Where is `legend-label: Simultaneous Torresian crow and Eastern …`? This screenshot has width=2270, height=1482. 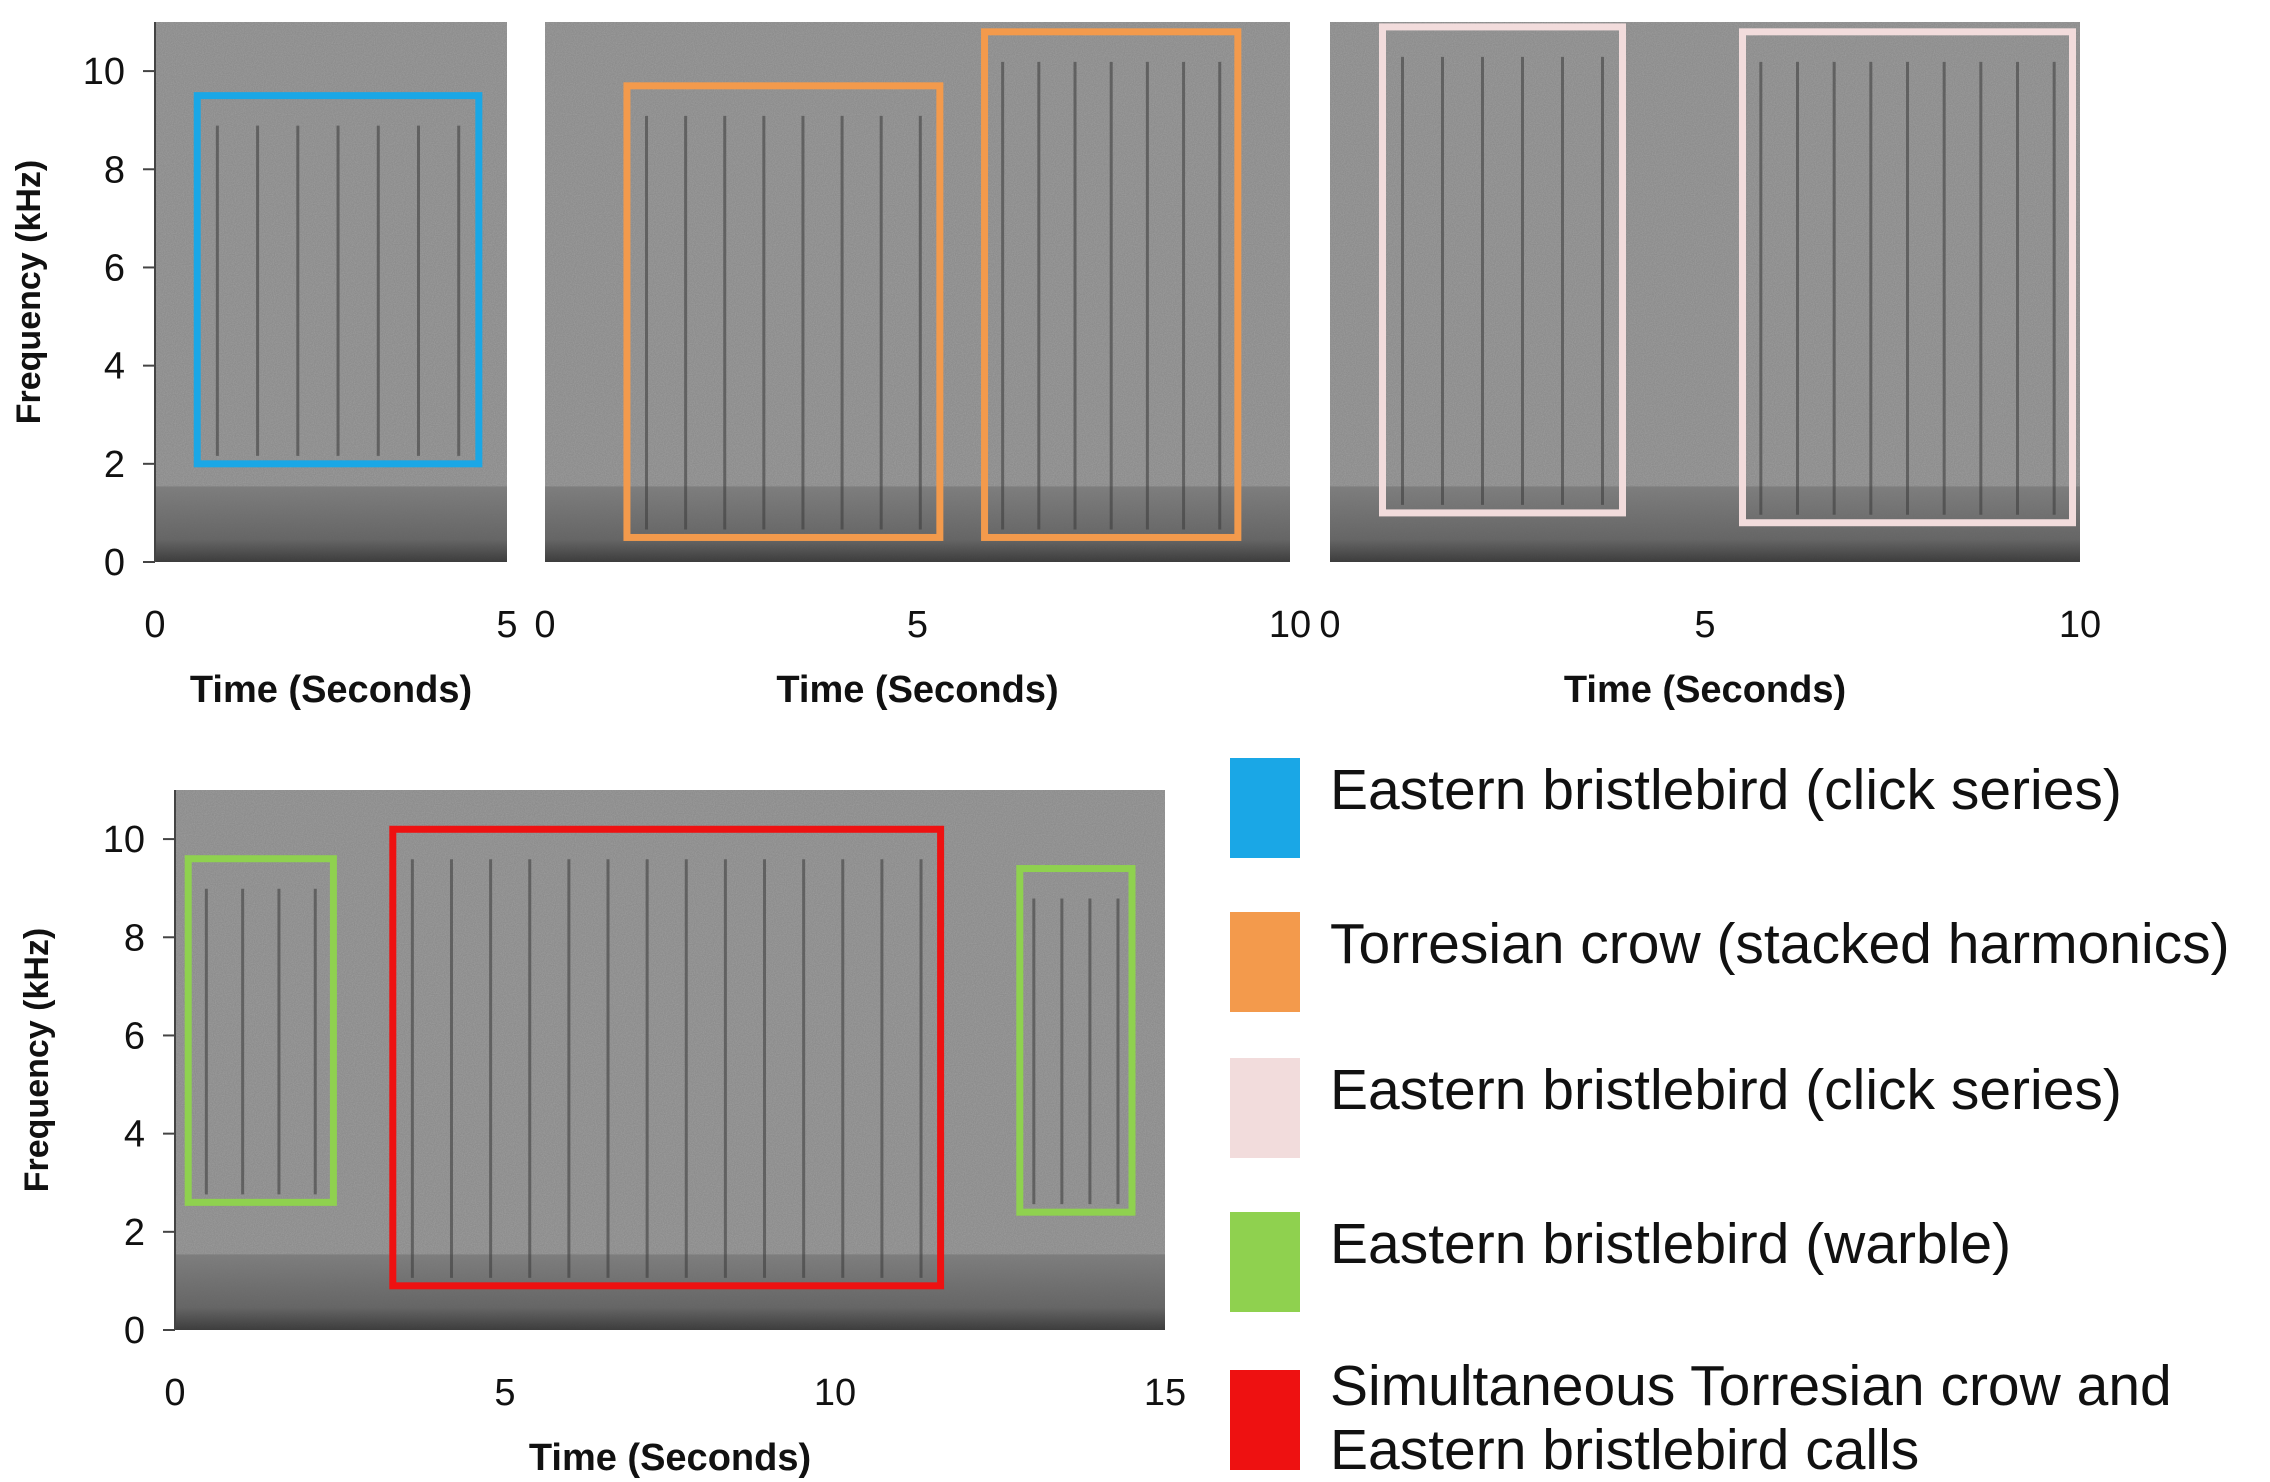
legend-label: Simultaneous Torresian crow and Eastern … is located at coordinates (1751, 1418).